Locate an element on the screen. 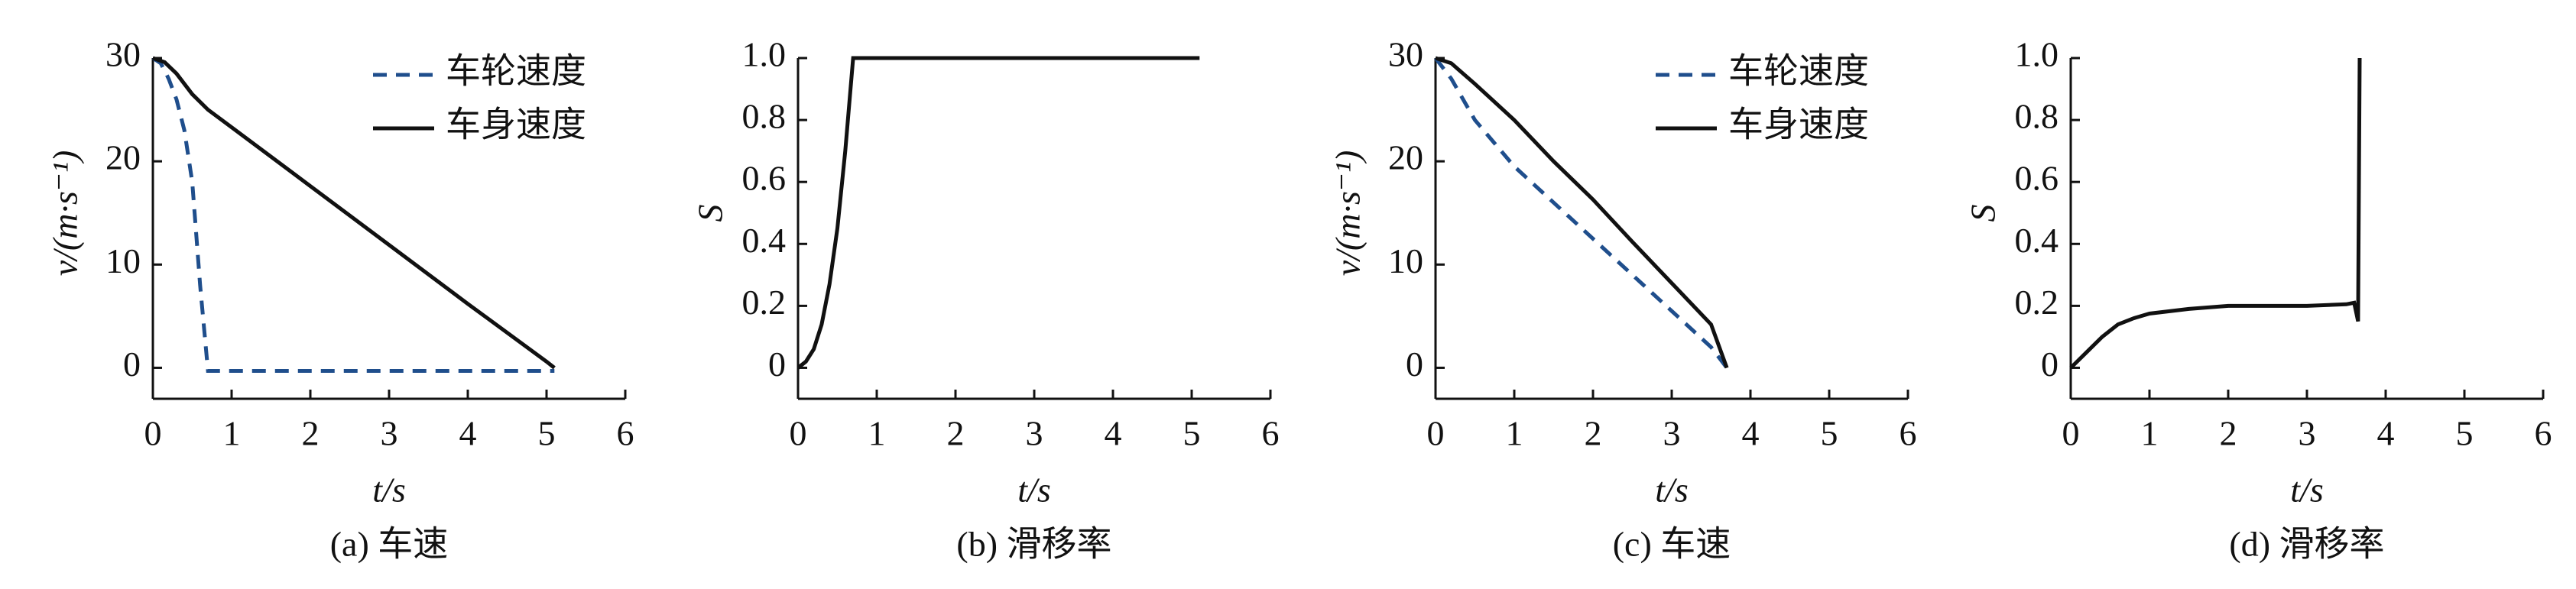  caption: (b) 滑移率 is located at coordinates (1033, 544).